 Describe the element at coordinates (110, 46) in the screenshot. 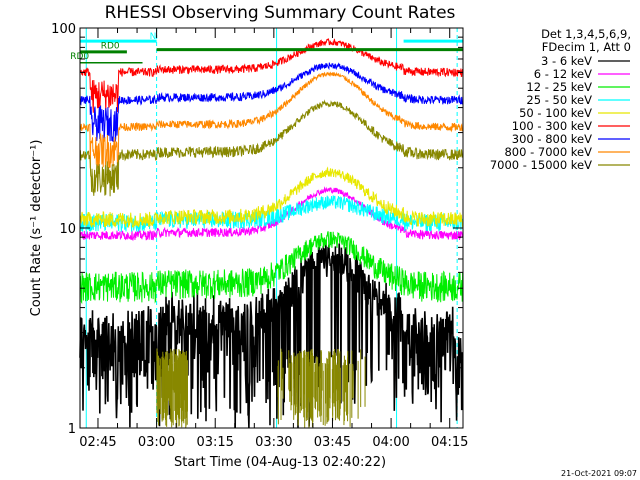

I see `attenuator-label: RD0` at that location.